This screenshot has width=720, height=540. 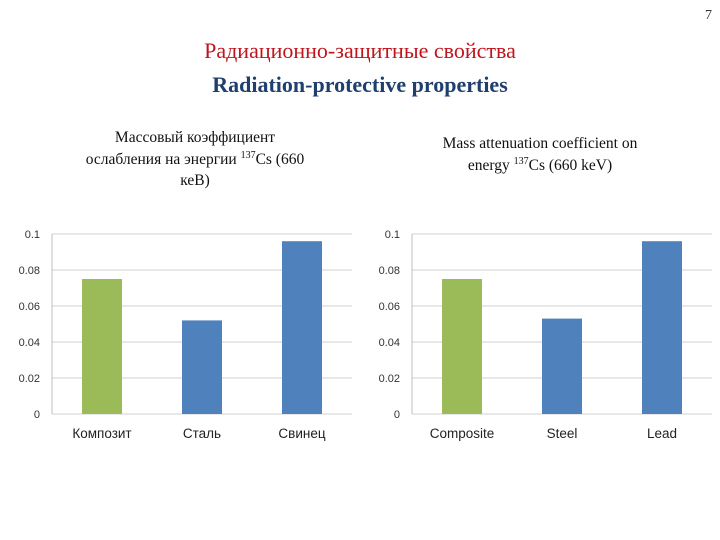 I want to click on caption-line: кеВ), so click(x=195, y=180).